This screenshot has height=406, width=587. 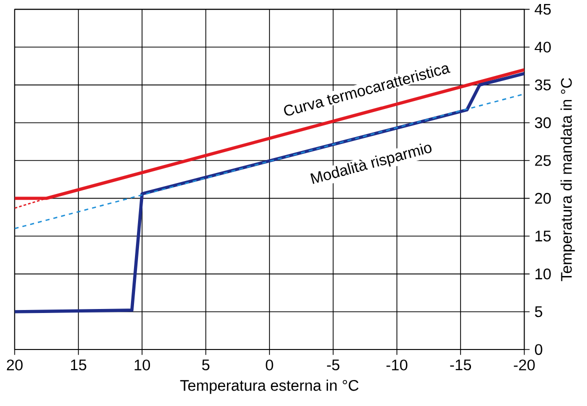 I want to click on y-tick-label: 40, so click(x=542, y=47).